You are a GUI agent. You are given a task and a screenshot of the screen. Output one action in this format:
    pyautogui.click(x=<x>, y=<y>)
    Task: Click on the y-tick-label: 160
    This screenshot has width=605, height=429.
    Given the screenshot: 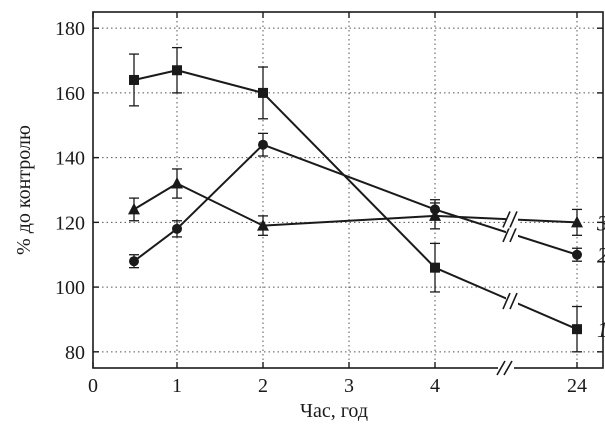 What is the action you would take?
    pyautogui.click(x=70, y=94)
    